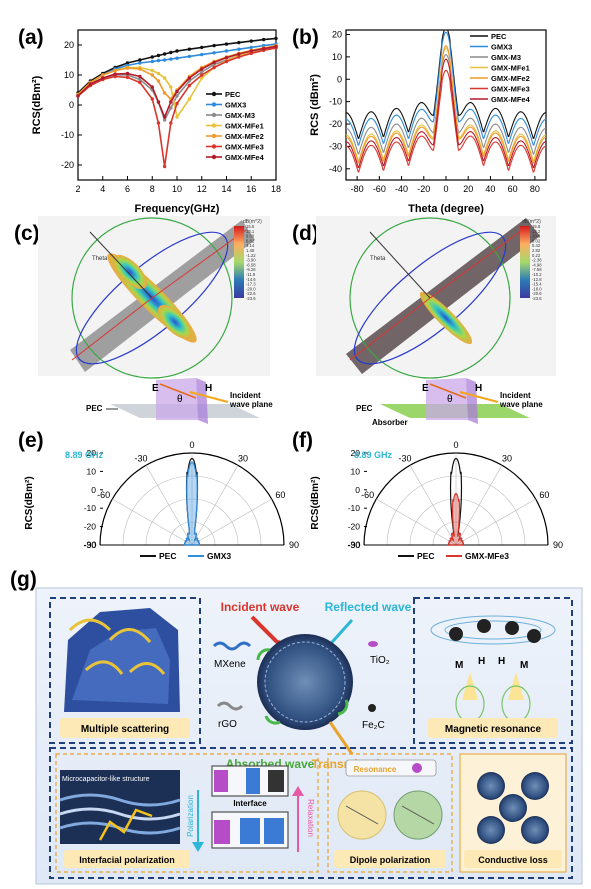 Image resolution: width=591 pixels, height=889 pixels. What do you see at coordinates (446, 318) in the screenshot?
I see `sim-d-main-lobe` at bounding box center [446, 318].